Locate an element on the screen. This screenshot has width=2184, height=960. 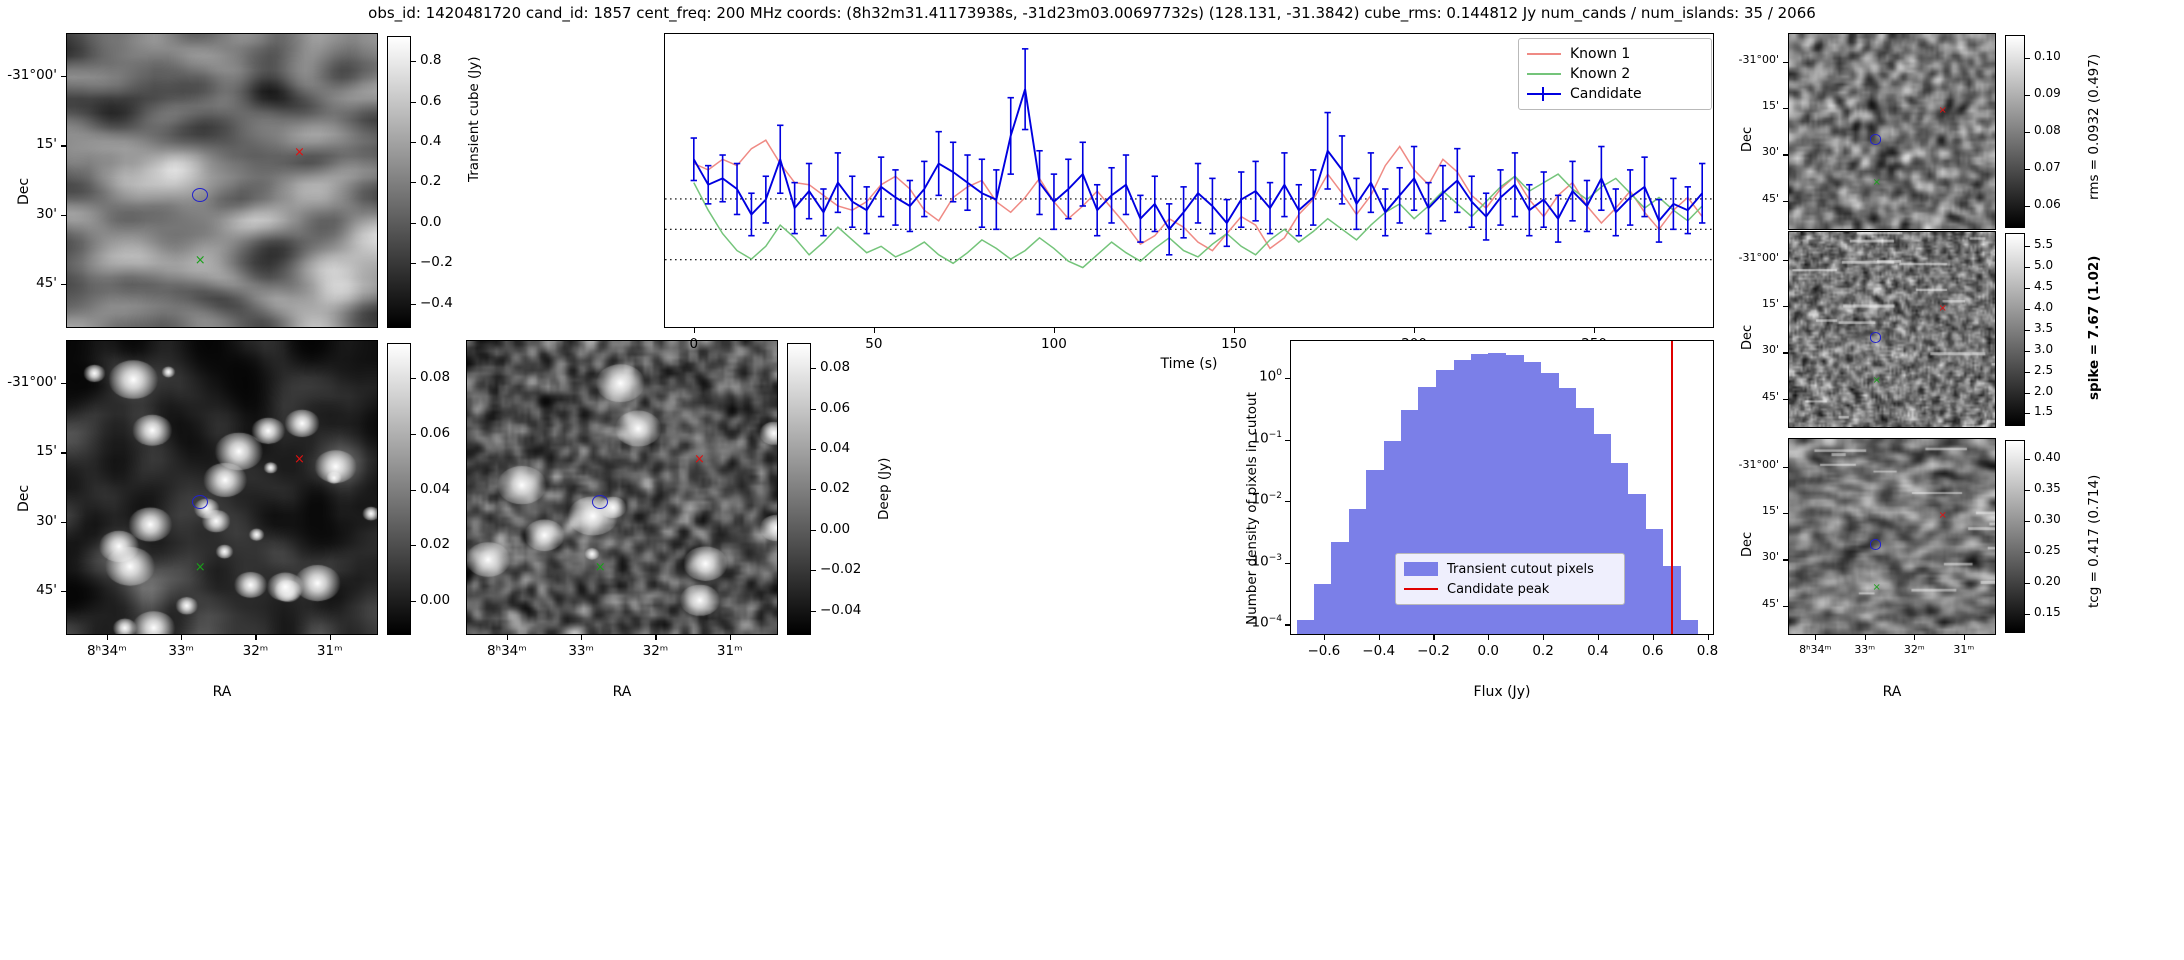
x-tick-label: 31ᵐ is located at coordinates (729, 651).